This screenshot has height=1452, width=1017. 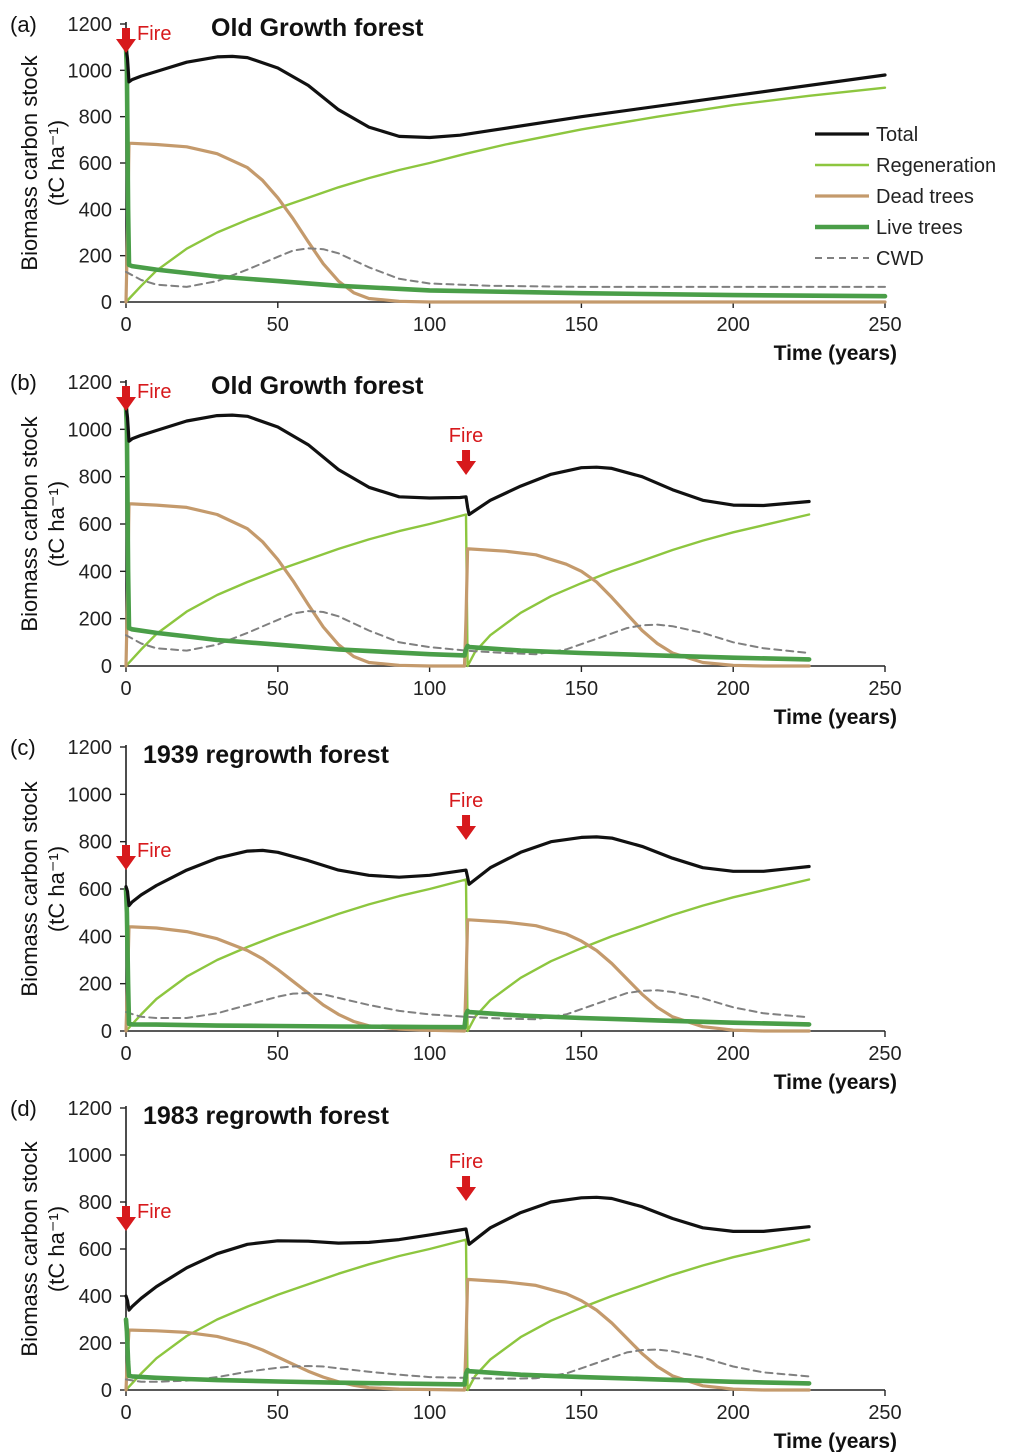 I want to click on legend: Total Regeneration Dead trees Live trees CWD, so click(x=905, y=197).